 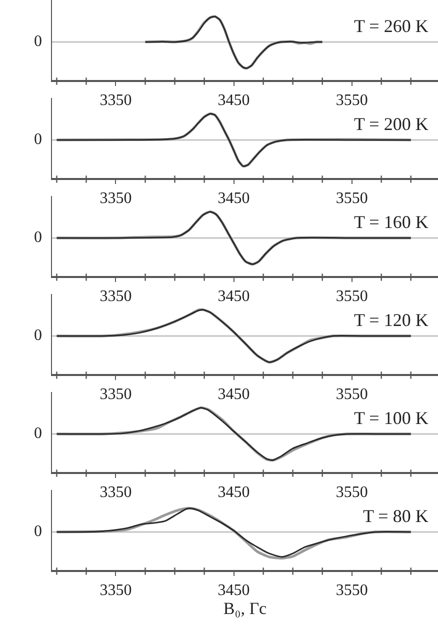 I want to click on chart-title: T = 260 K, so click(x=391, y=26).